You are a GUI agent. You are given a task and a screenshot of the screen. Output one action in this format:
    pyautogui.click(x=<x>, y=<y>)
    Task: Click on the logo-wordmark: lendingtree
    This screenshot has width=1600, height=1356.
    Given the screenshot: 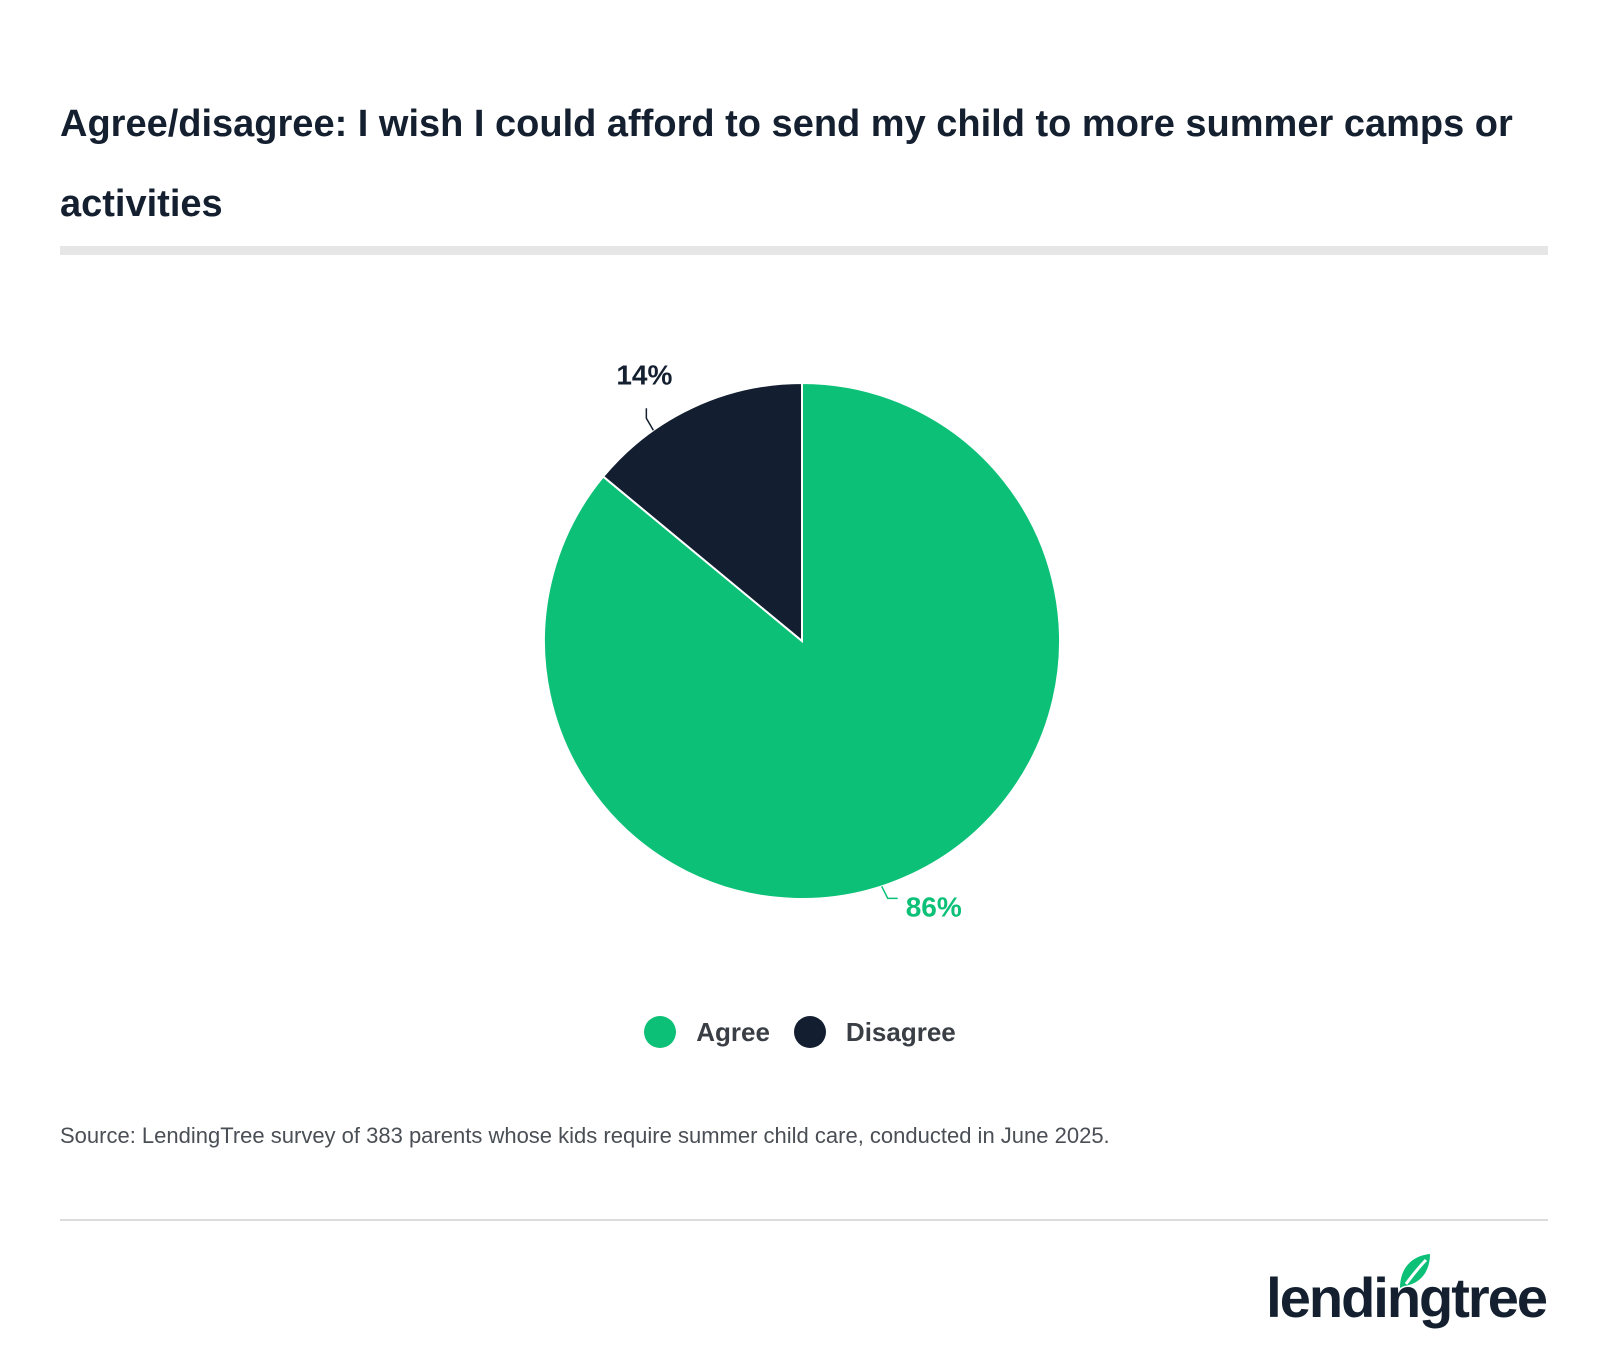 What is the action you would take?
    pyautogui.click(x=1407, y=1297)
    